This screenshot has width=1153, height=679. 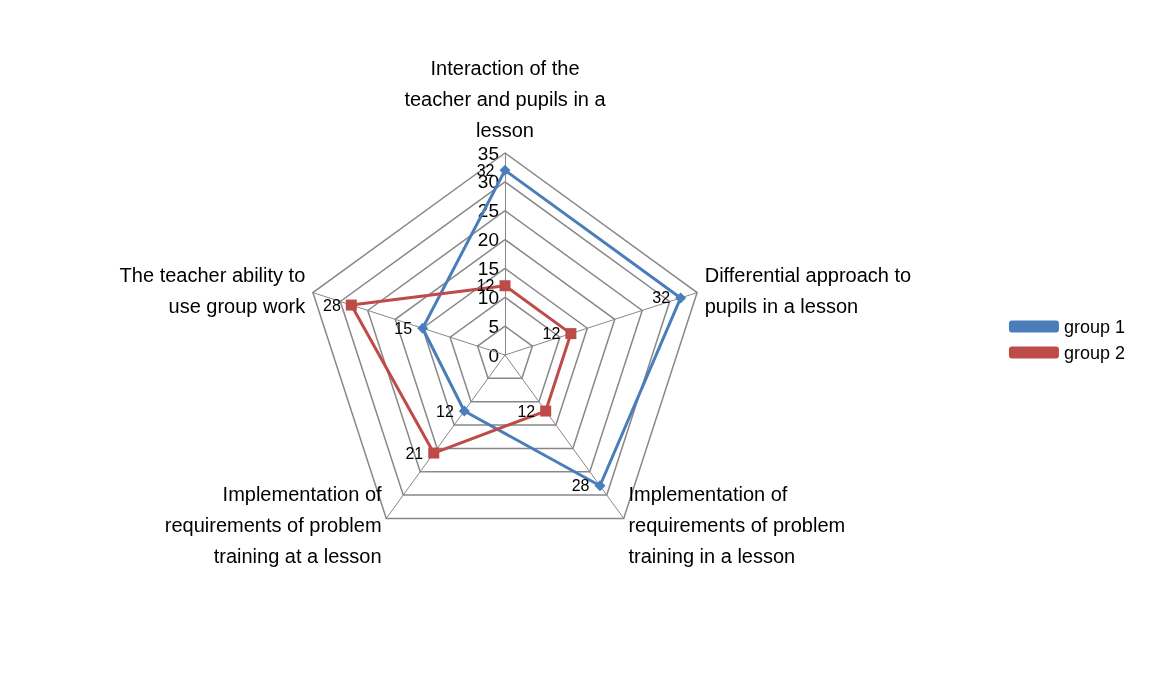 What do you see at coordinates (488, 240) in the screenshot?
I see `y-tick-label: 20` at bounding box center [488, 240].